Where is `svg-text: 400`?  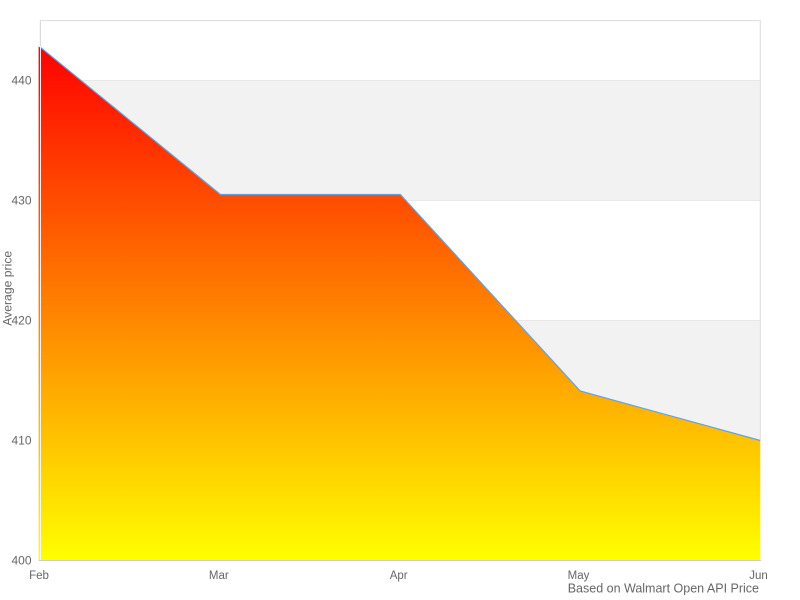
svg-text: 400 is located at coordinates (21, 561).